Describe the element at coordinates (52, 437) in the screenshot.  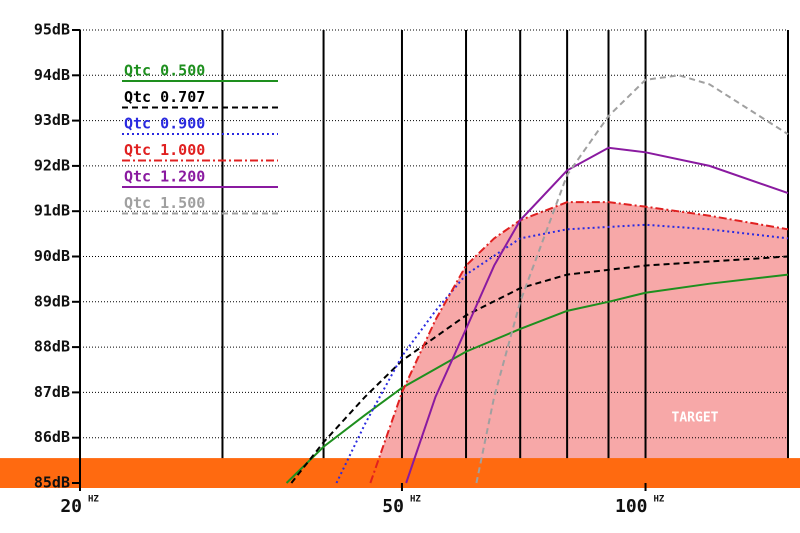
I see `y-tick-label: 86dB` at that location.